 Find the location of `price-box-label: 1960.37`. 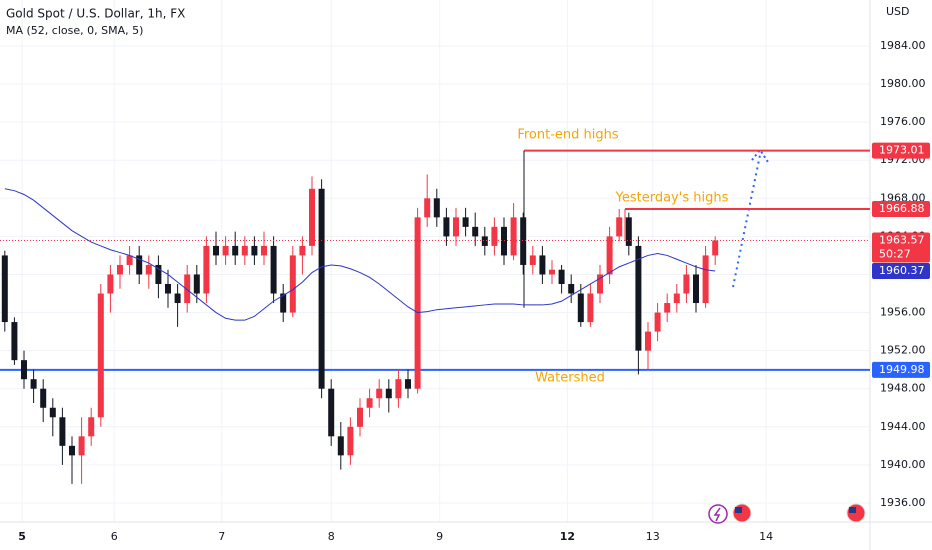

price-box-label: 1960.37 is located at coordinates (902, 270).